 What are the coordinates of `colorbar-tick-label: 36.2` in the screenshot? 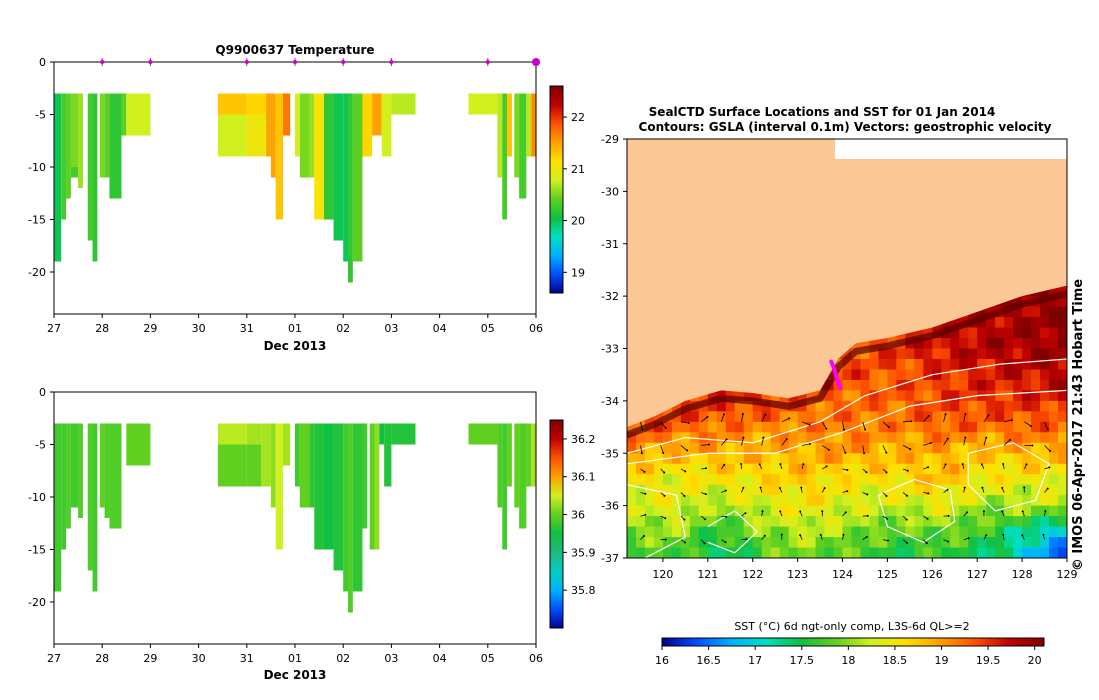 It's located at (583, 439).